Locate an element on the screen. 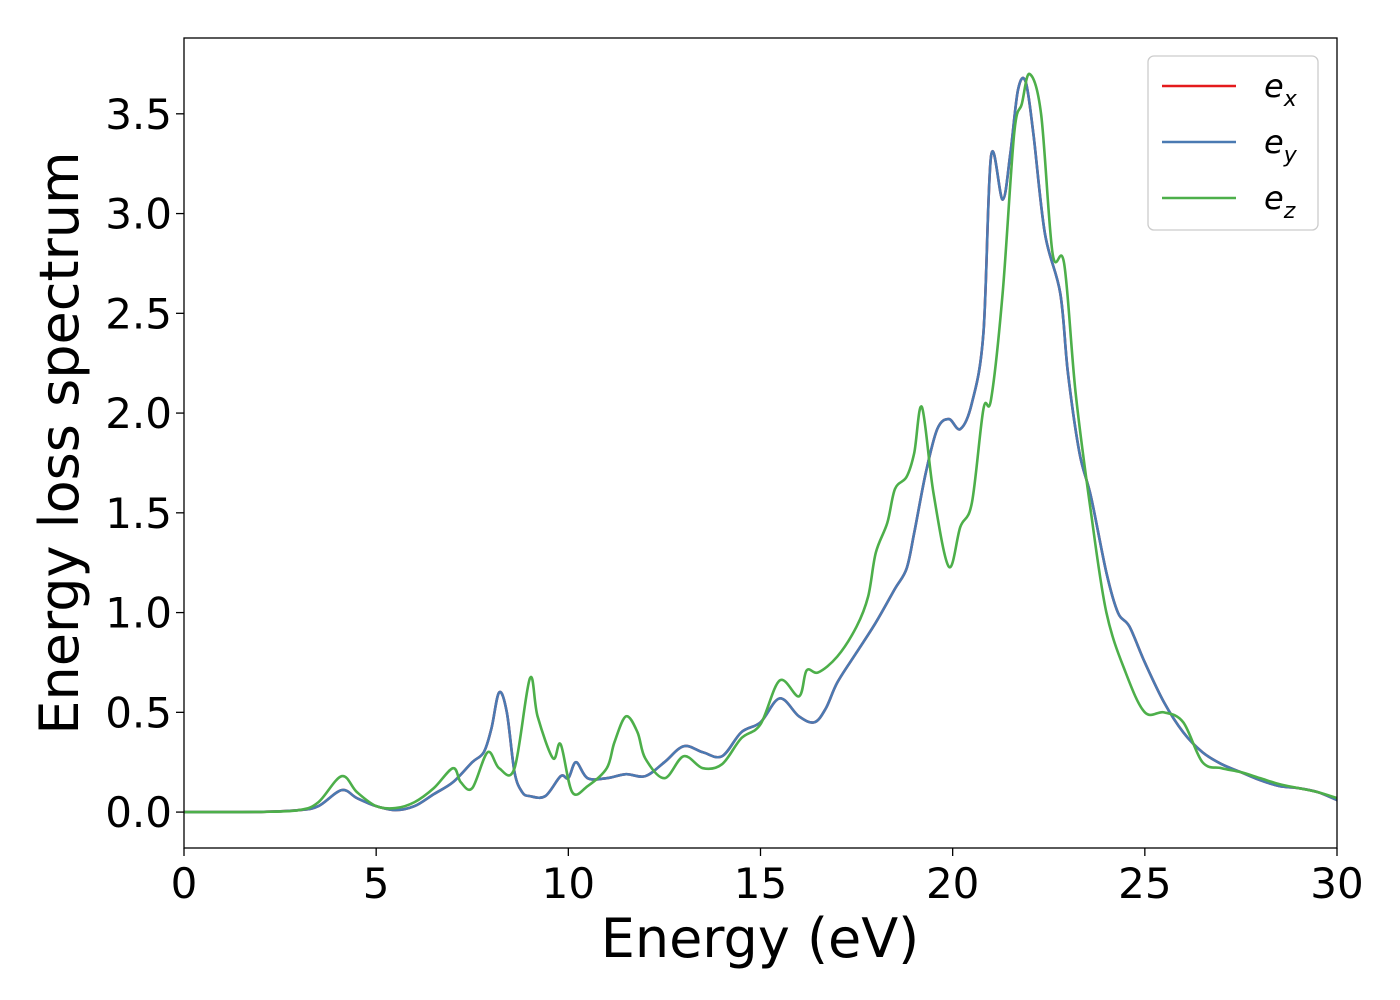 Image resolution: width=1400 pixels, height=1000 pixels. x-tick-label: 15 is located at coordinates (760, 883).